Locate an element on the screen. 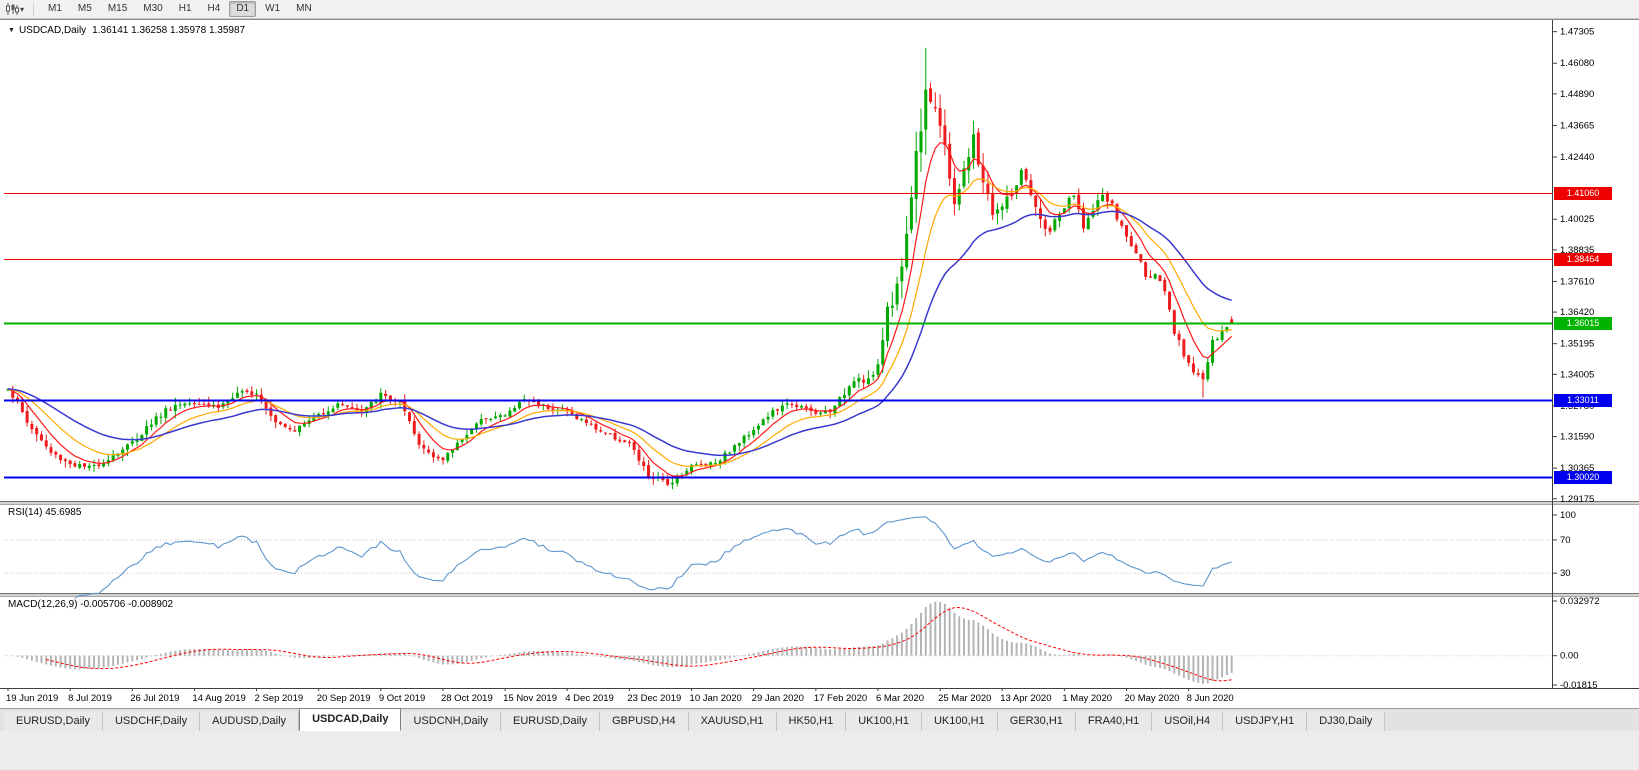 This screenshot has width=1639, height=770. svg-text: 25 Mar 2020 is located at coordinates (964, 698).